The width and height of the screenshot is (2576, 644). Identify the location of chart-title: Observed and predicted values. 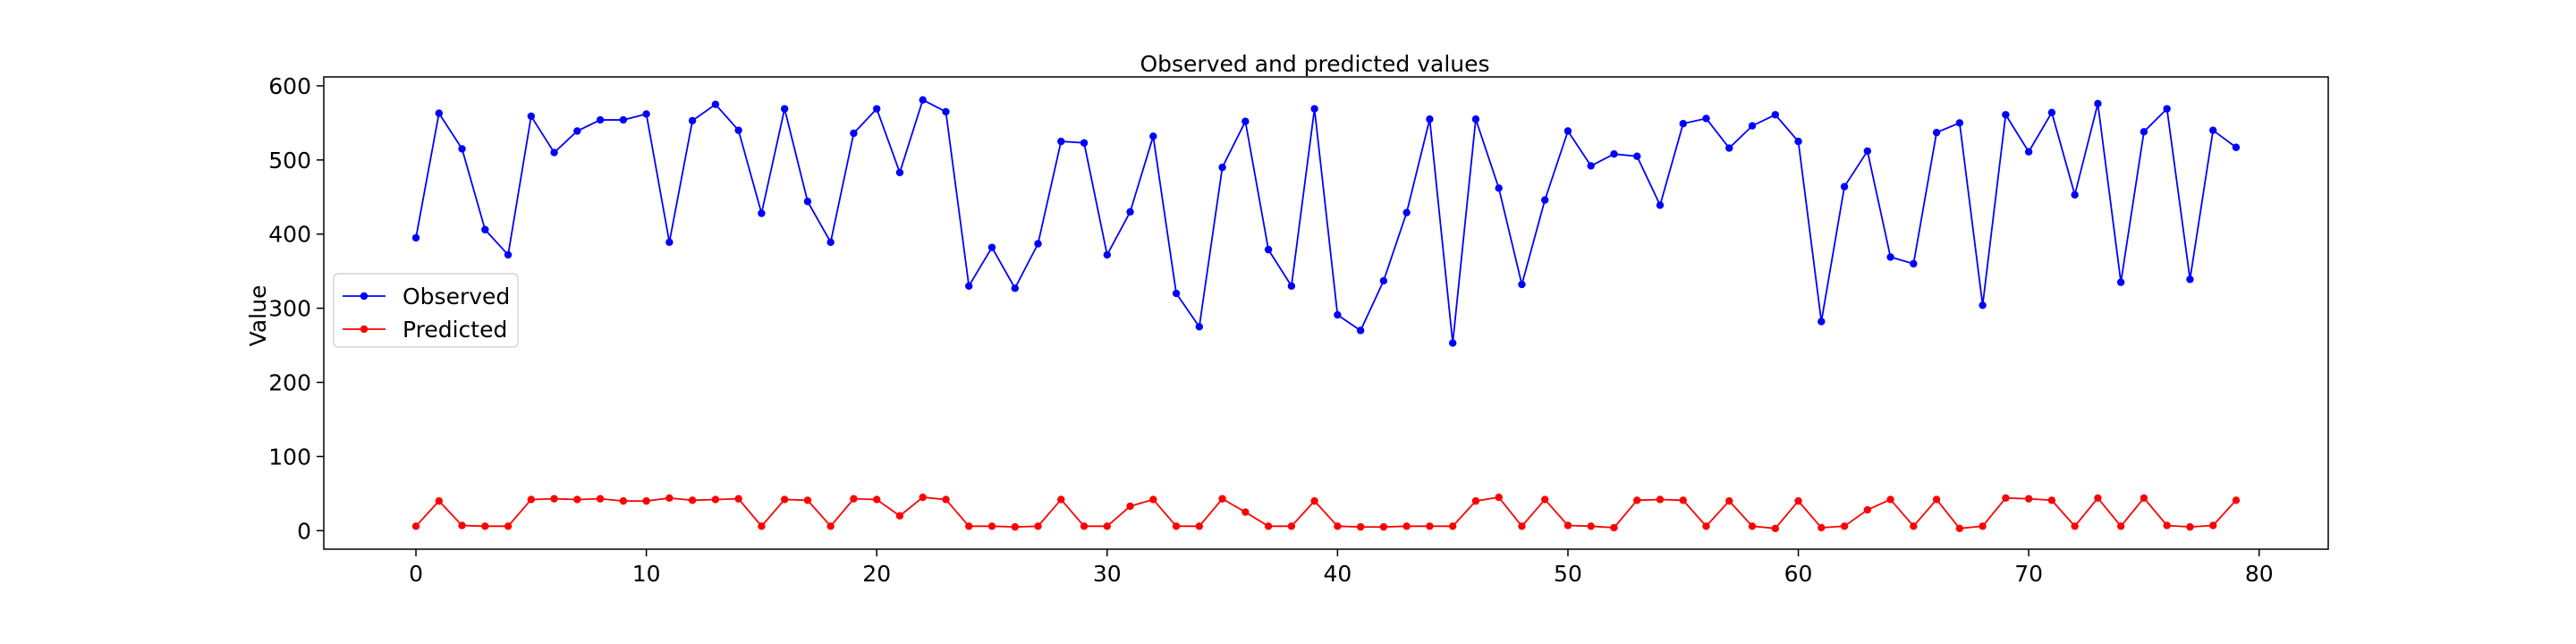
(1314, 64).